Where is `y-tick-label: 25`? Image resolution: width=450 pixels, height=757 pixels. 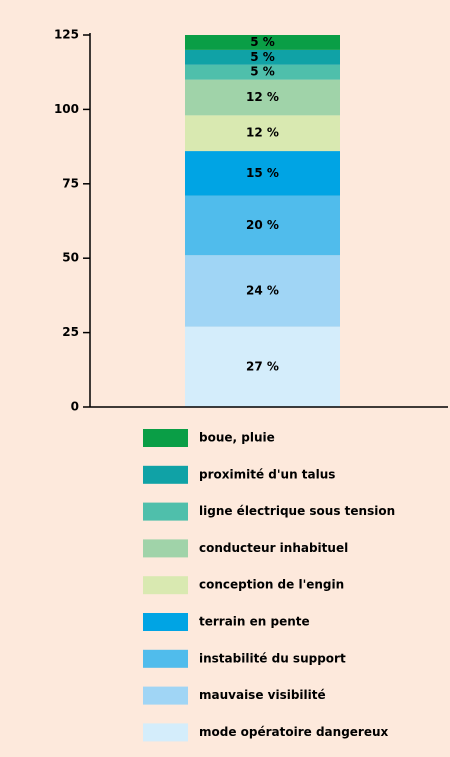 y-tick-label: 25 is located at coordinates (70, 332).